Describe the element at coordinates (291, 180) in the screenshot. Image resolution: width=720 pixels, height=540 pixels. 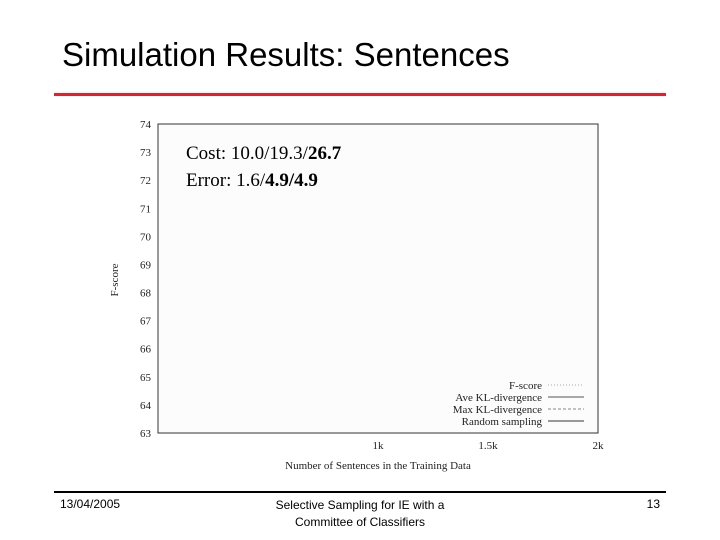
I see `error-bold: 4.9/4.9` at that location.